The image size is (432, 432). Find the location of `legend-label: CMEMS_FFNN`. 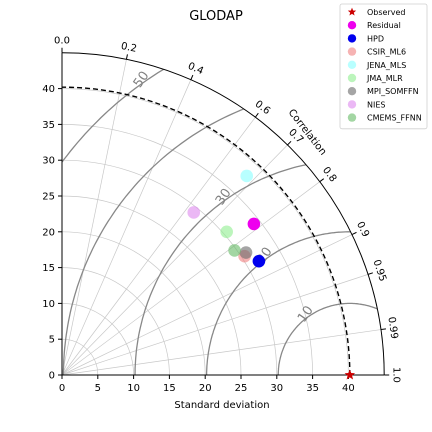

legend-label: CMEMS_FFNN is located at coordinates (394, 118).